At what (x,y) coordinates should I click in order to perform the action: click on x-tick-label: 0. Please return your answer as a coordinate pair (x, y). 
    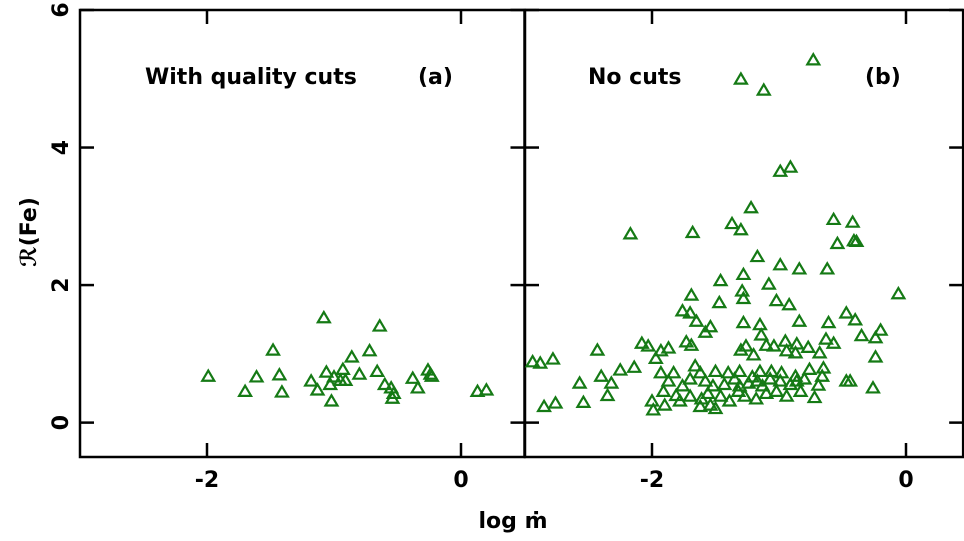
    Looking at the image, I should click on (460, 480).